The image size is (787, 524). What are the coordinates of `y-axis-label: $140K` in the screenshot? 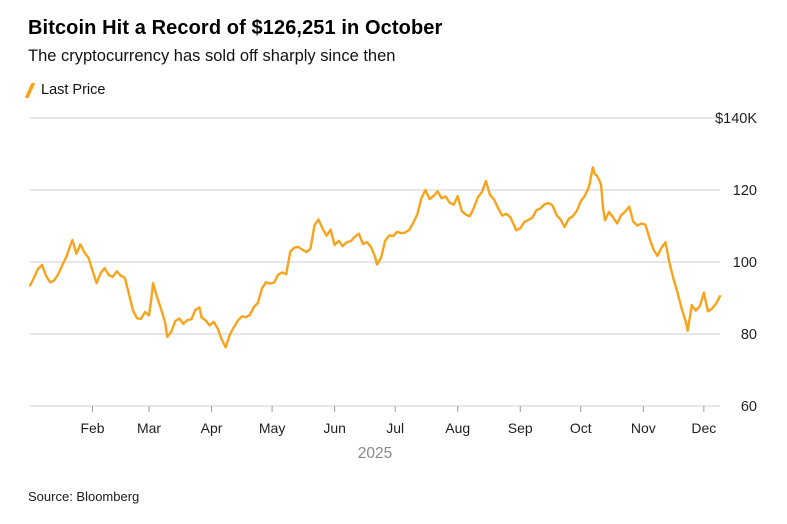 It's located at (736, 119).